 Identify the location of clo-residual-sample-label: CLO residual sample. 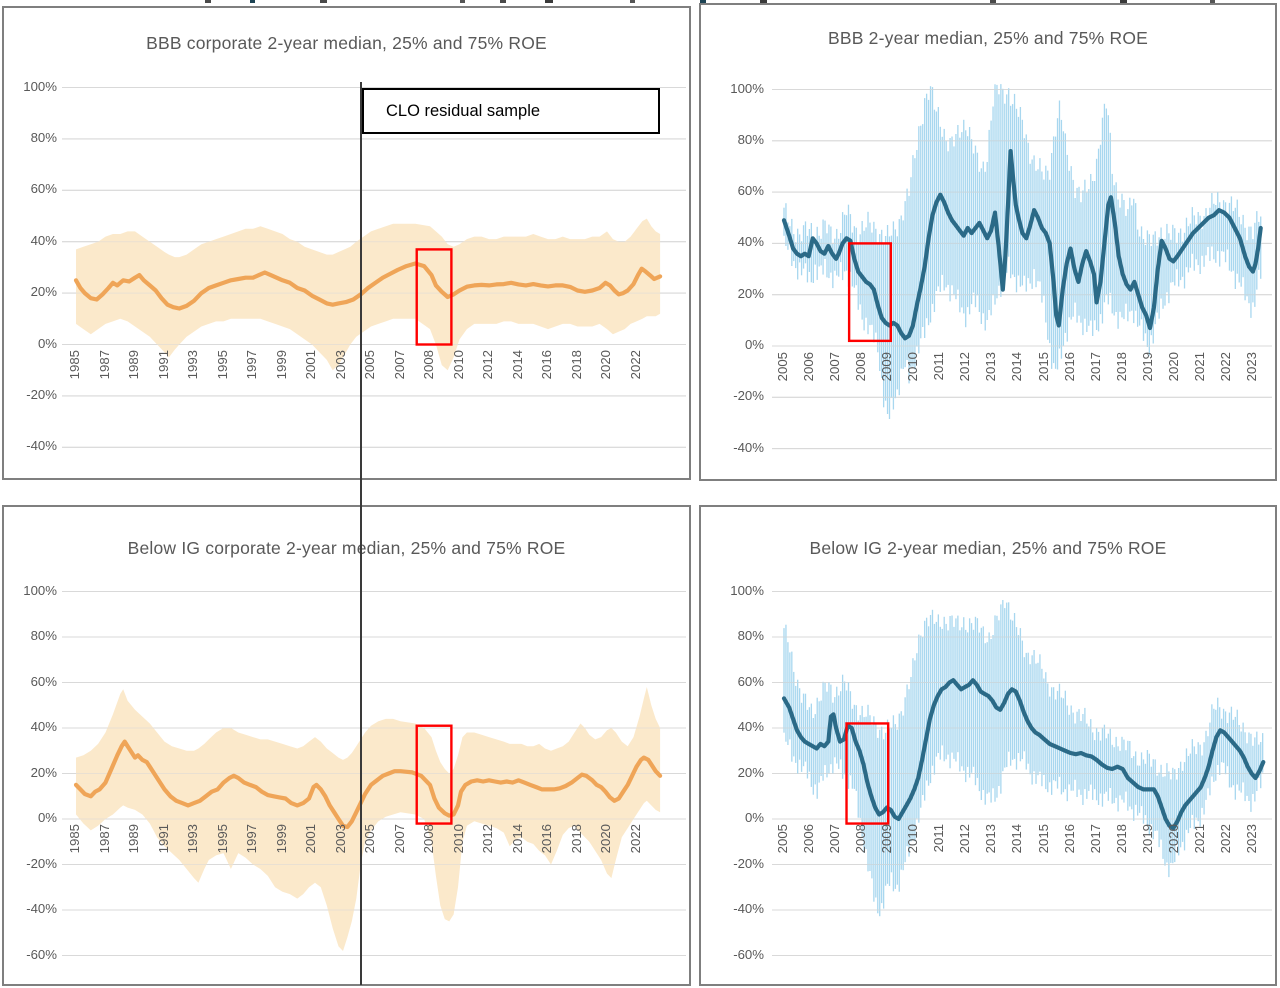
(463, 110).